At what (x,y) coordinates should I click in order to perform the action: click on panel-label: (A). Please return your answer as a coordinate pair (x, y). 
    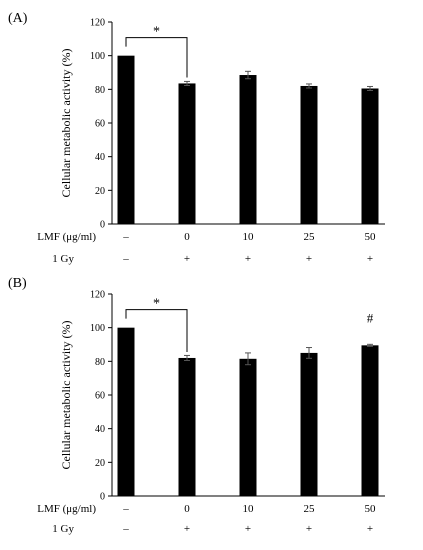
    Looking at the image, I should click on (18, 18).